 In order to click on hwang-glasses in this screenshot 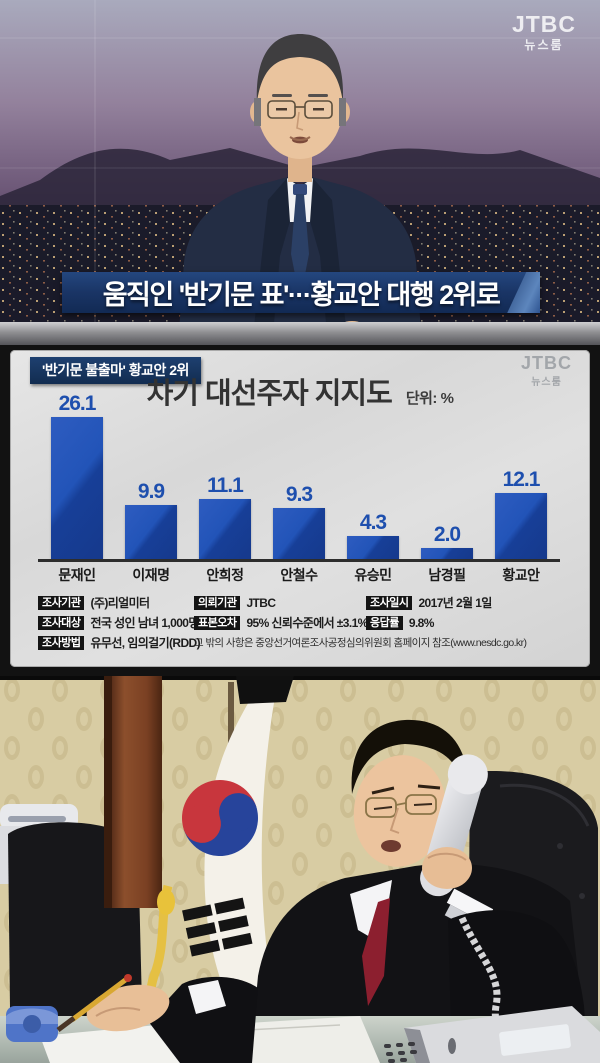, I will do `click(401, 806)`.